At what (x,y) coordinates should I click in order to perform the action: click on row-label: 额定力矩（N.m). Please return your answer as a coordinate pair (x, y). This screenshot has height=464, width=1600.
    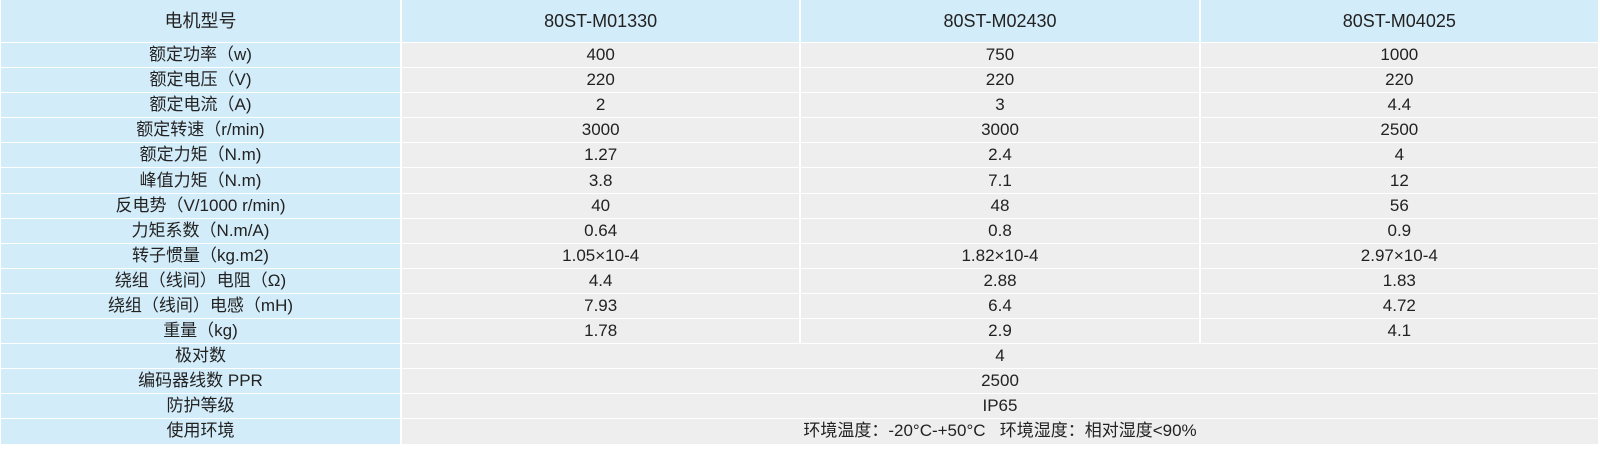
    Looking at the image, I should click on (200, 155).